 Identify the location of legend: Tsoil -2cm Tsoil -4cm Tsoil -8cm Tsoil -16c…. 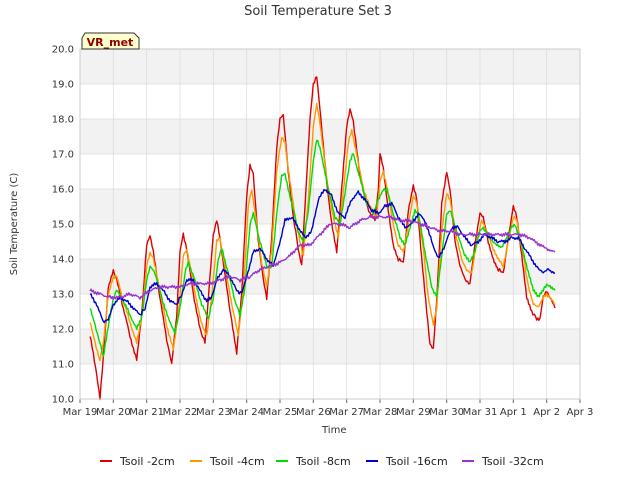
(322, 461).